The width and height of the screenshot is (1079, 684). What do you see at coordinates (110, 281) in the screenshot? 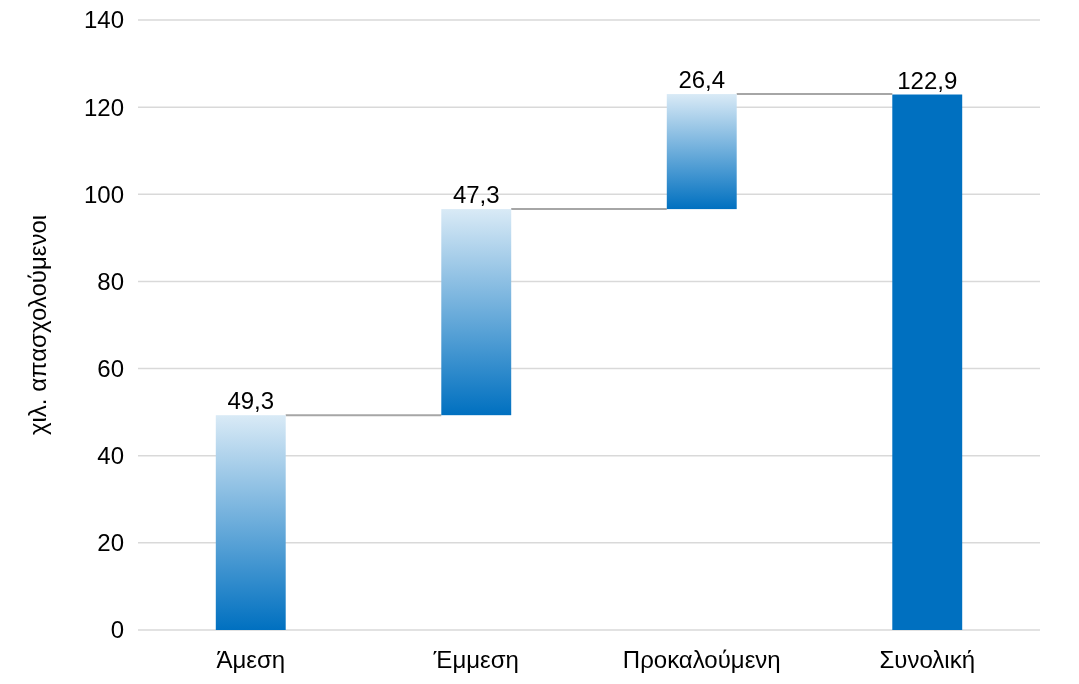
I see `y-tick-label: 80` at bounding box center [110, 281].